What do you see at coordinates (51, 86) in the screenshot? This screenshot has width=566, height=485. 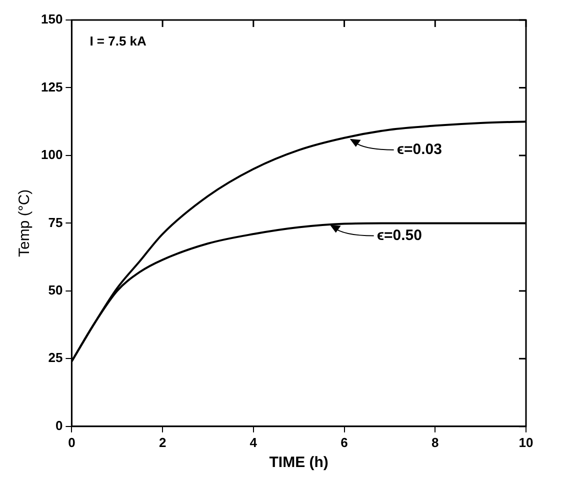 I see `y-tick-label: 125` at bounding box center [51, 86].